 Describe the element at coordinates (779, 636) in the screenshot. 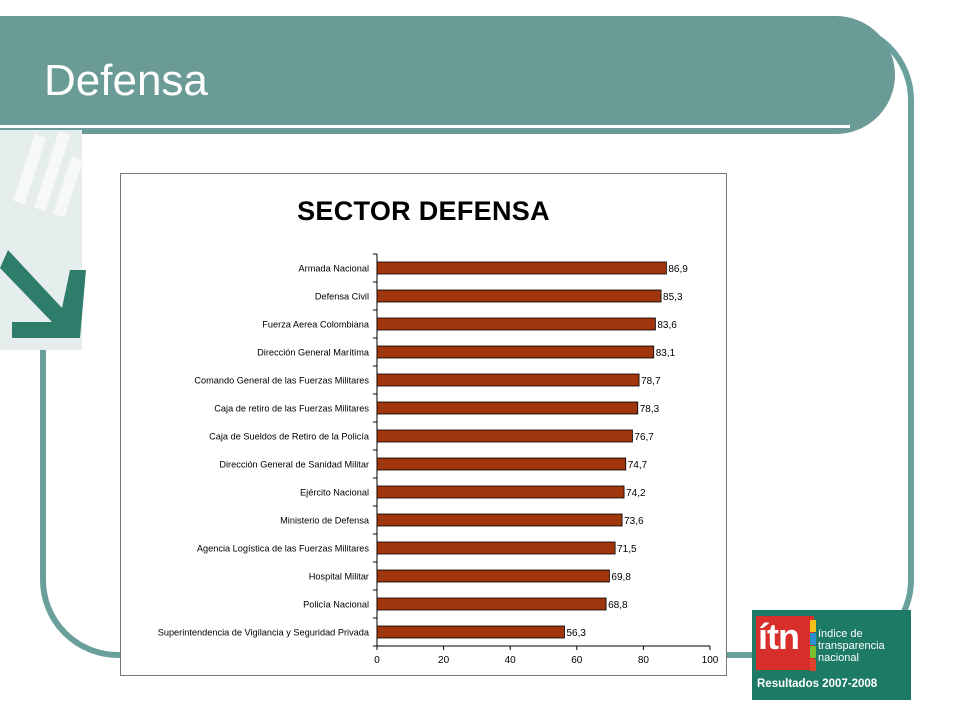

I see `itn-logo-letters: ítn` at that location.